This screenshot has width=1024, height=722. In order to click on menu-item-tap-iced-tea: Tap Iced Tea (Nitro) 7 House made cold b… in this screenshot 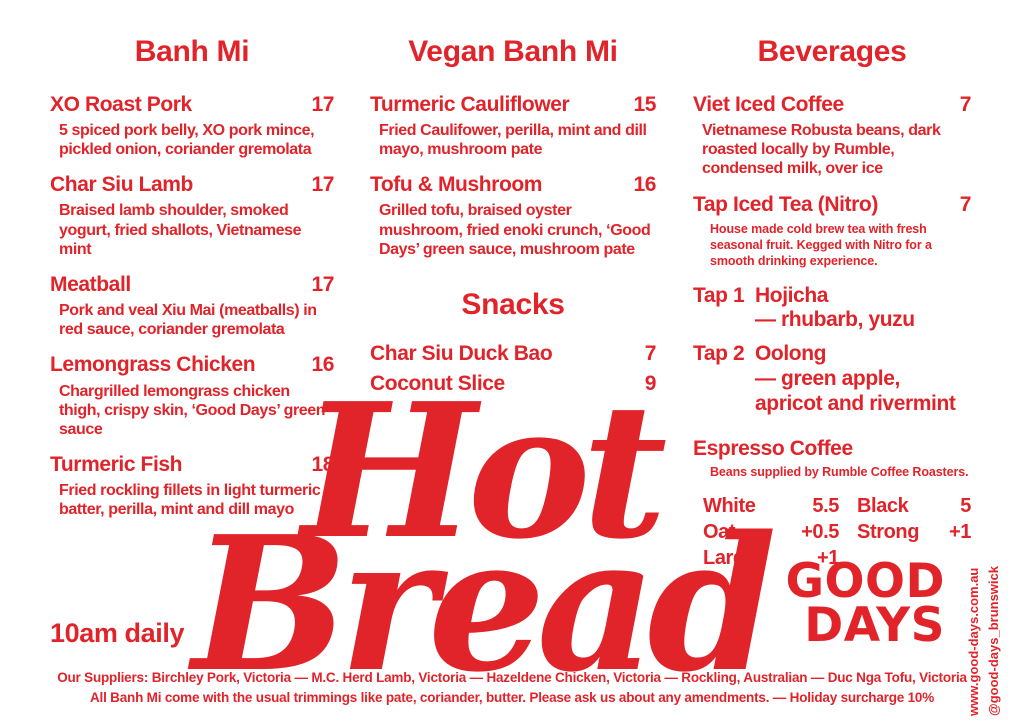, I will do `click(832, 230)`.